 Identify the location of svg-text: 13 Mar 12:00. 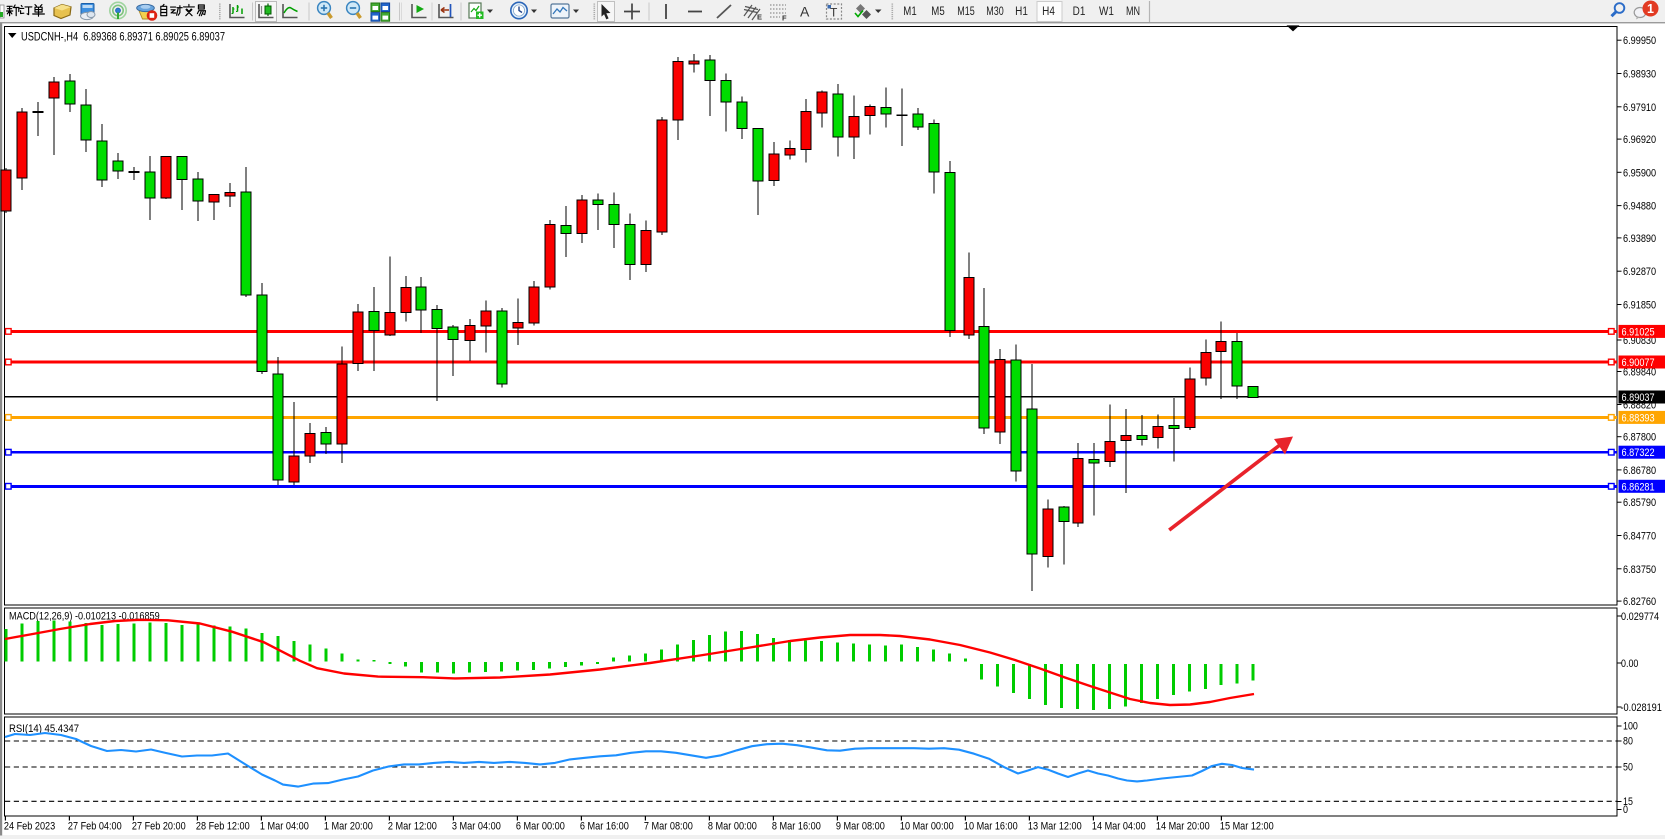
(1055, 827).